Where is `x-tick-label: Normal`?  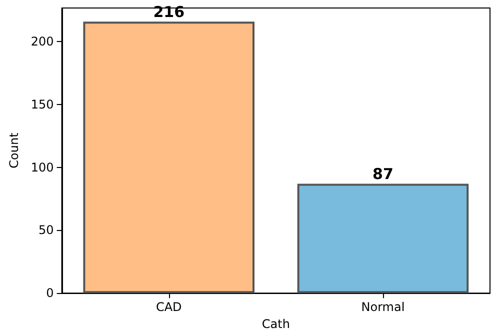 x-tick-label: Normal is located at coordinates (383, 307).